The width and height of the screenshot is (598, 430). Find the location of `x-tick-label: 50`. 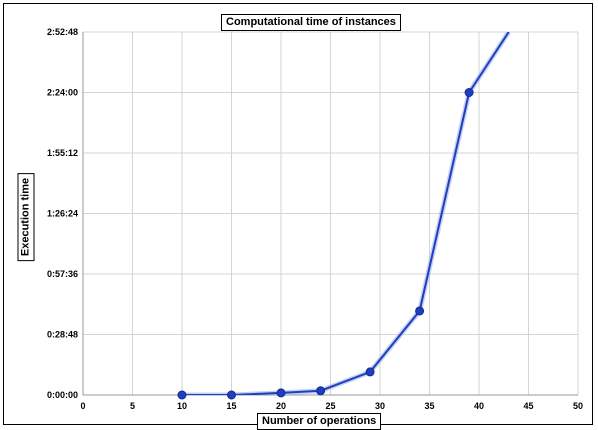

x-tick-label: 50 is located at coordinates (578, 406).